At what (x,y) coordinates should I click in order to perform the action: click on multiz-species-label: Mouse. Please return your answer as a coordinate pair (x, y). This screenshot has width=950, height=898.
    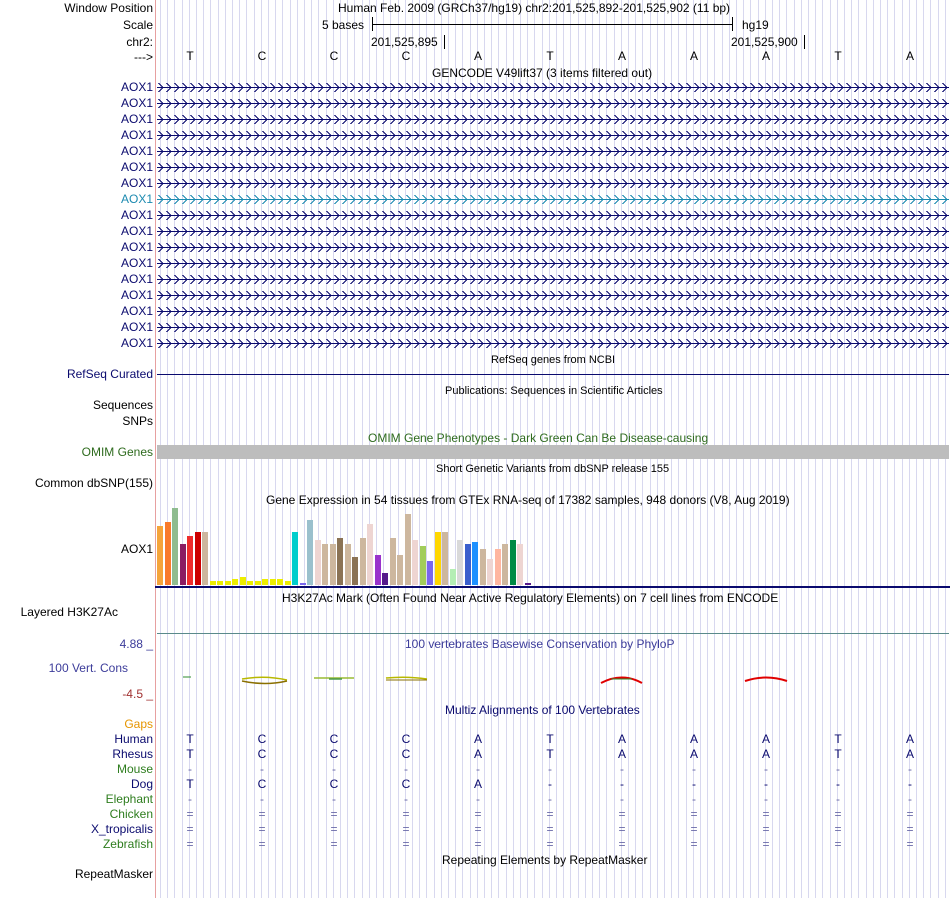
    Looking at the image, I should click on (134, 769).